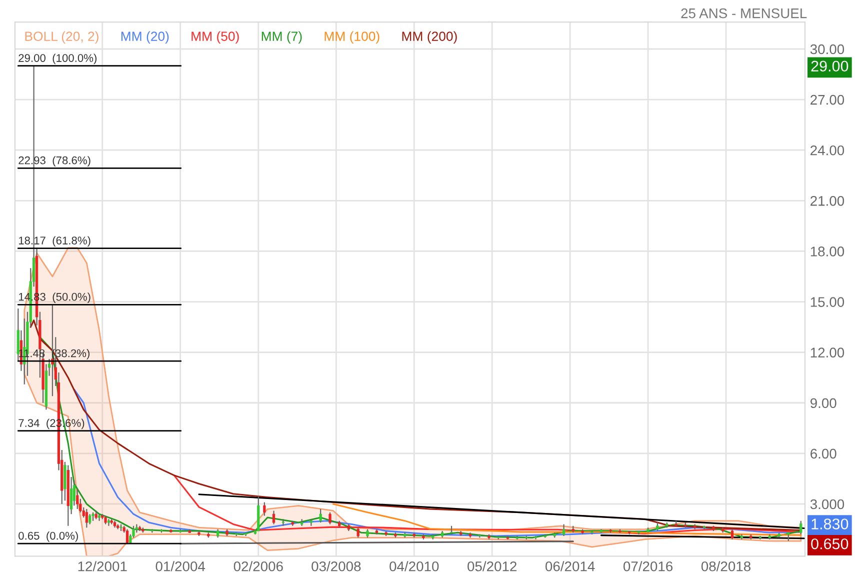 The width and height of the screenshot is (855, 580). Describe the element at coordinates (827, 251) in the screenshot. I see `y-tick-label: 18.00` at that location.